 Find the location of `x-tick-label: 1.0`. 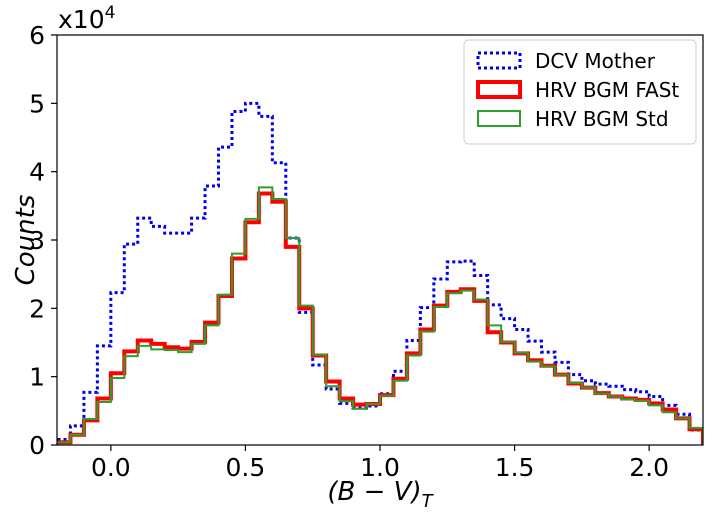

x-tick-label: 1.0 is located at coordinates (380, 467).